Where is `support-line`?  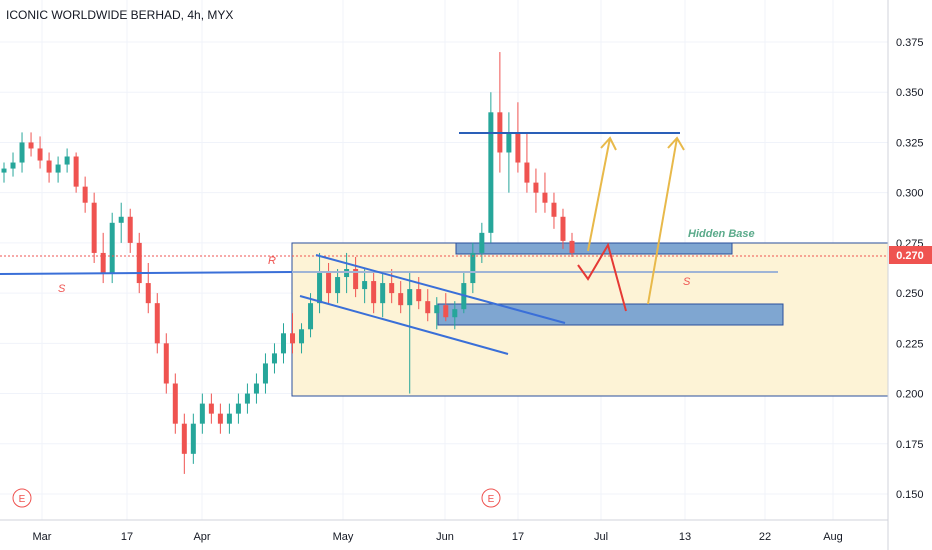
support-line is located at coordinates (146, 273).